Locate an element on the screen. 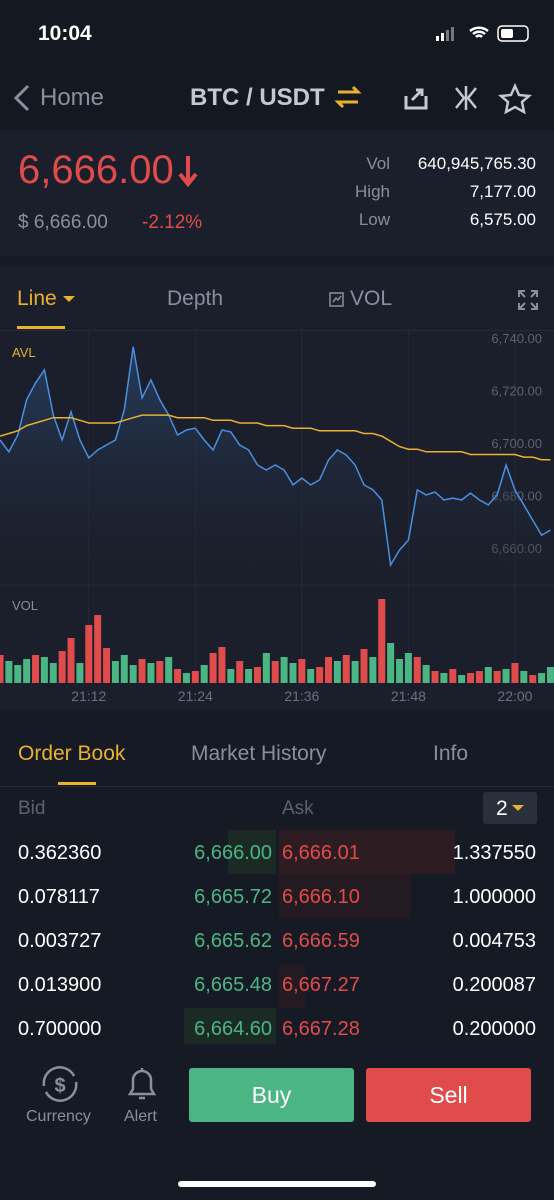 This screenshot has width=554, height=1200. y-tick-label: 6,740.00 is located at coordinates (516, 338).